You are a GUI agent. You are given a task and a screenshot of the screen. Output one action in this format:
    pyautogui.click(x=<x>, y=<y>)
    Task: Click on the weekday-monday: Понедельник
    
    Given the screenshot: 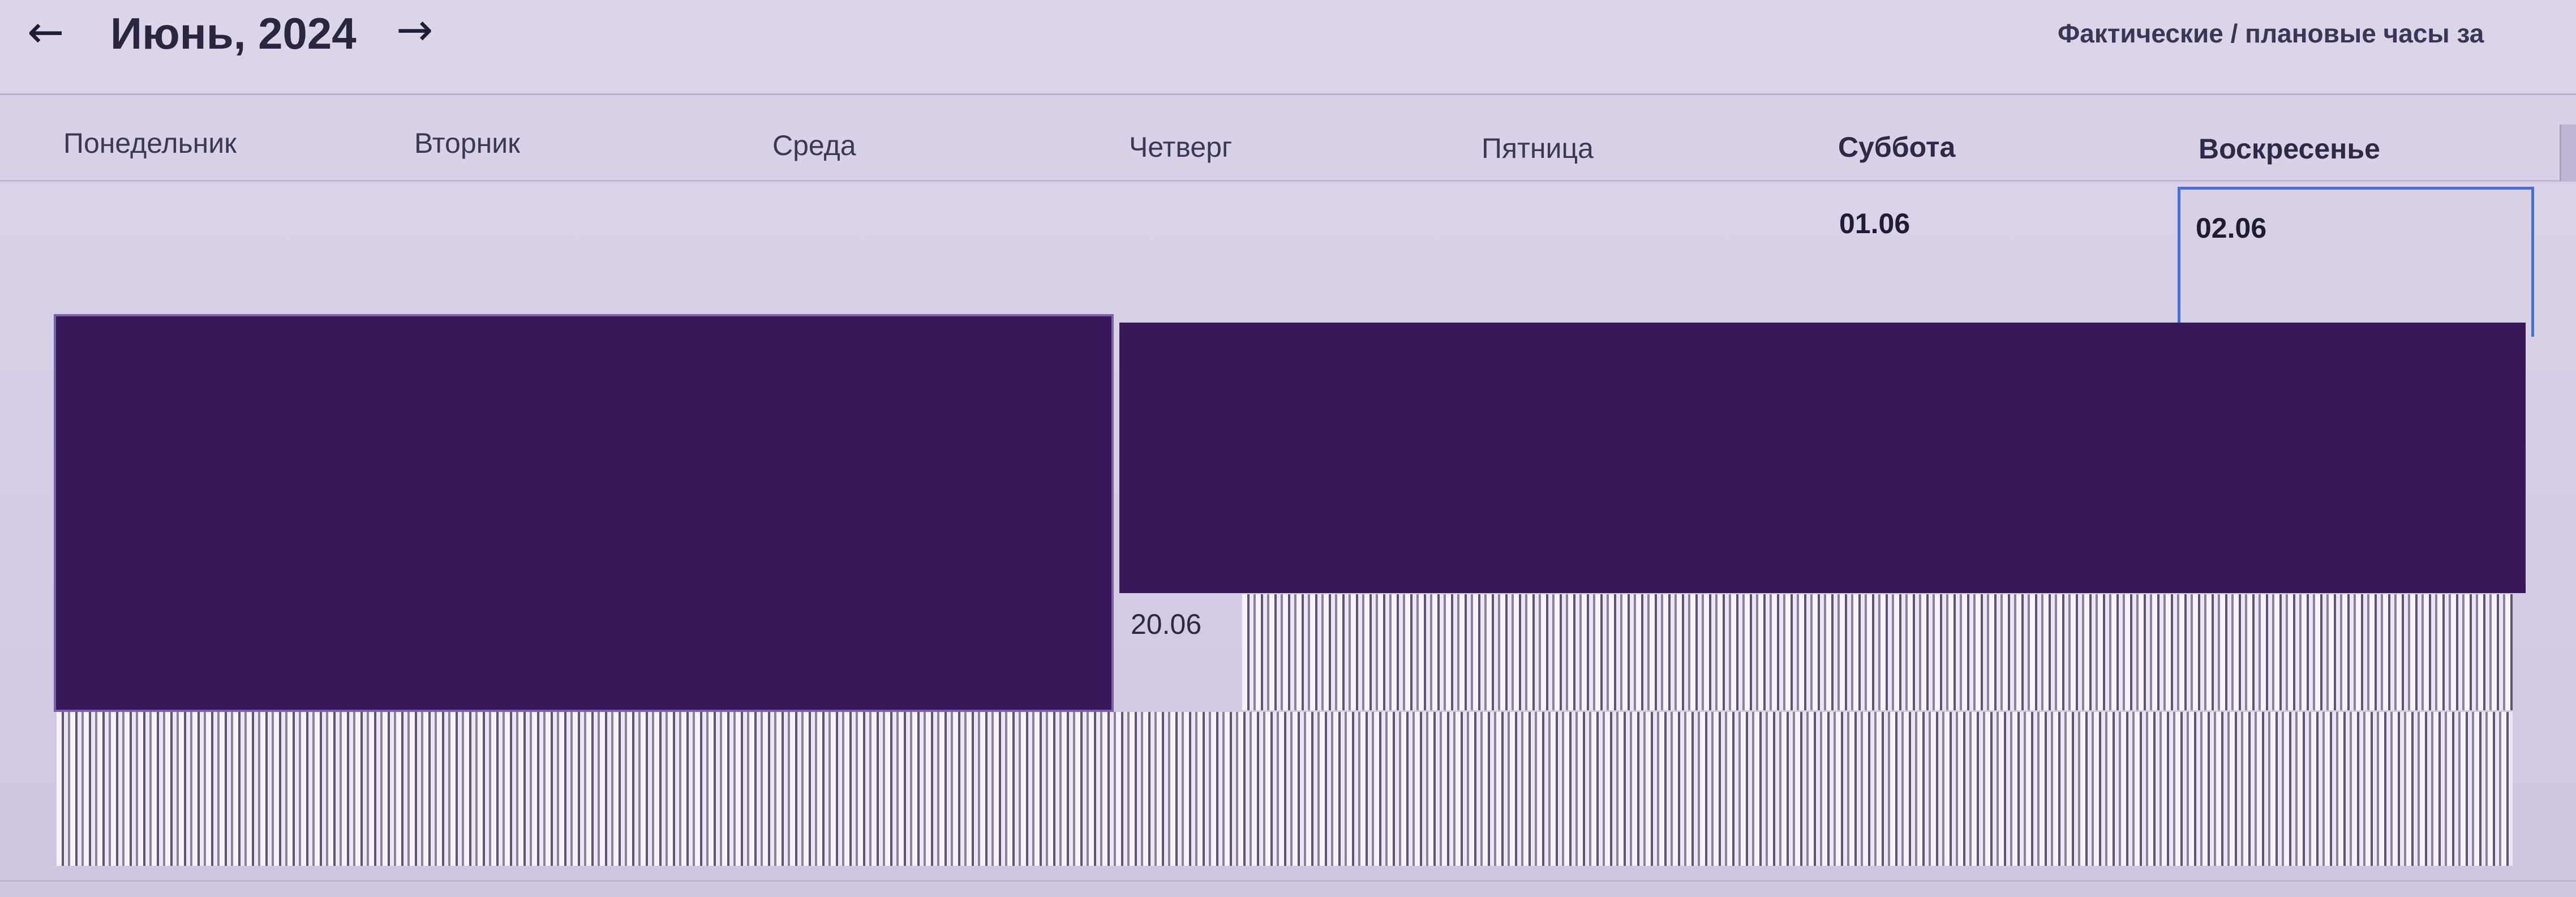 What is the action you would take?
    pyautogui.click(x=150, y=143)
    